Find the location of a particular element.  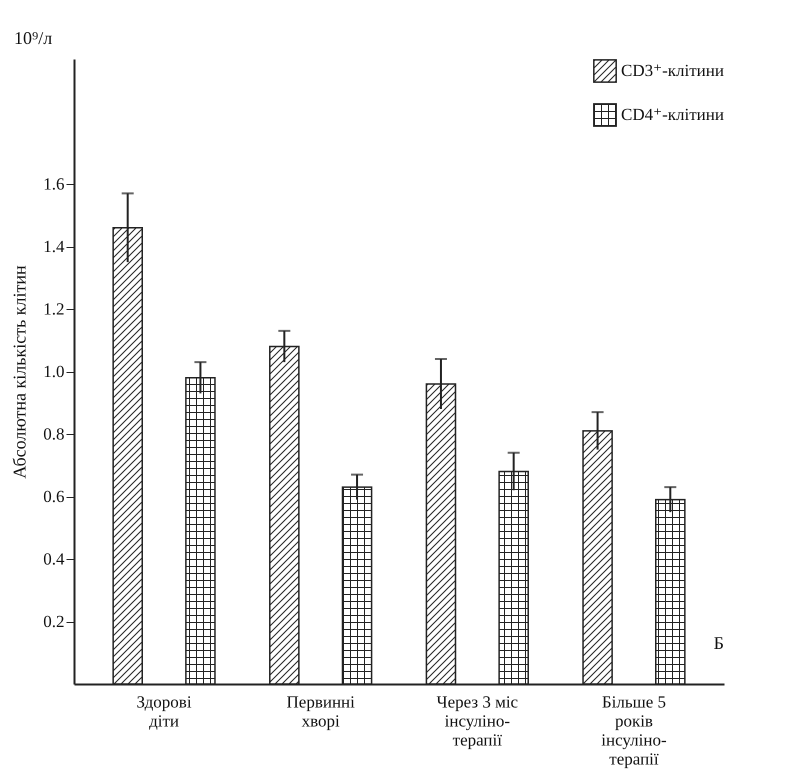

y-tick-label: 1.4 is located at coordinates (54, 246).